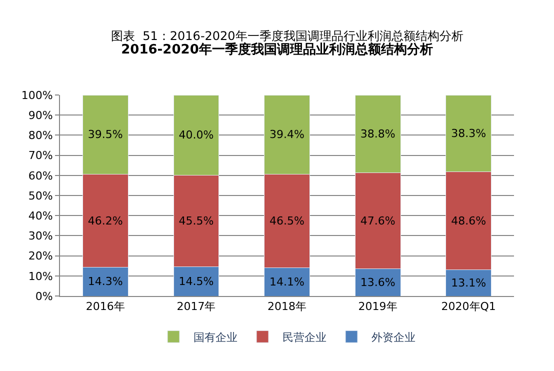  I want to click on data-label: 47.6%, so click(378, 221).